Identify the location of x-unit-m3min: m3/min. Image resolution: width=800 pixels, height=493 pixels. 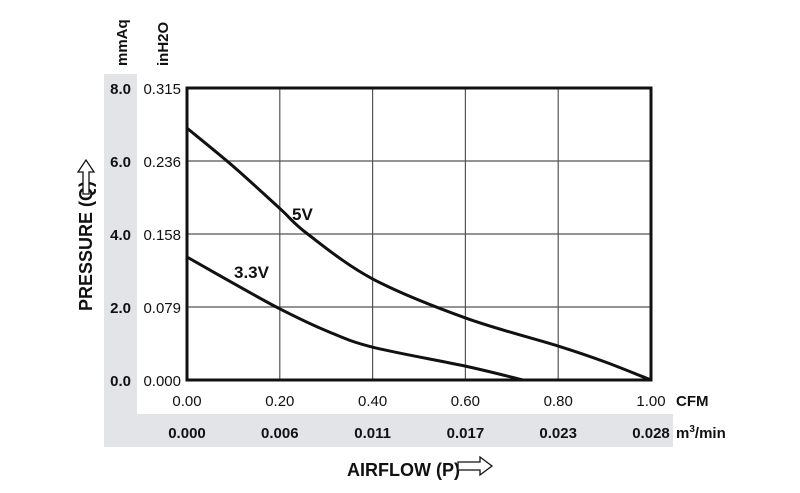
(701, 433).